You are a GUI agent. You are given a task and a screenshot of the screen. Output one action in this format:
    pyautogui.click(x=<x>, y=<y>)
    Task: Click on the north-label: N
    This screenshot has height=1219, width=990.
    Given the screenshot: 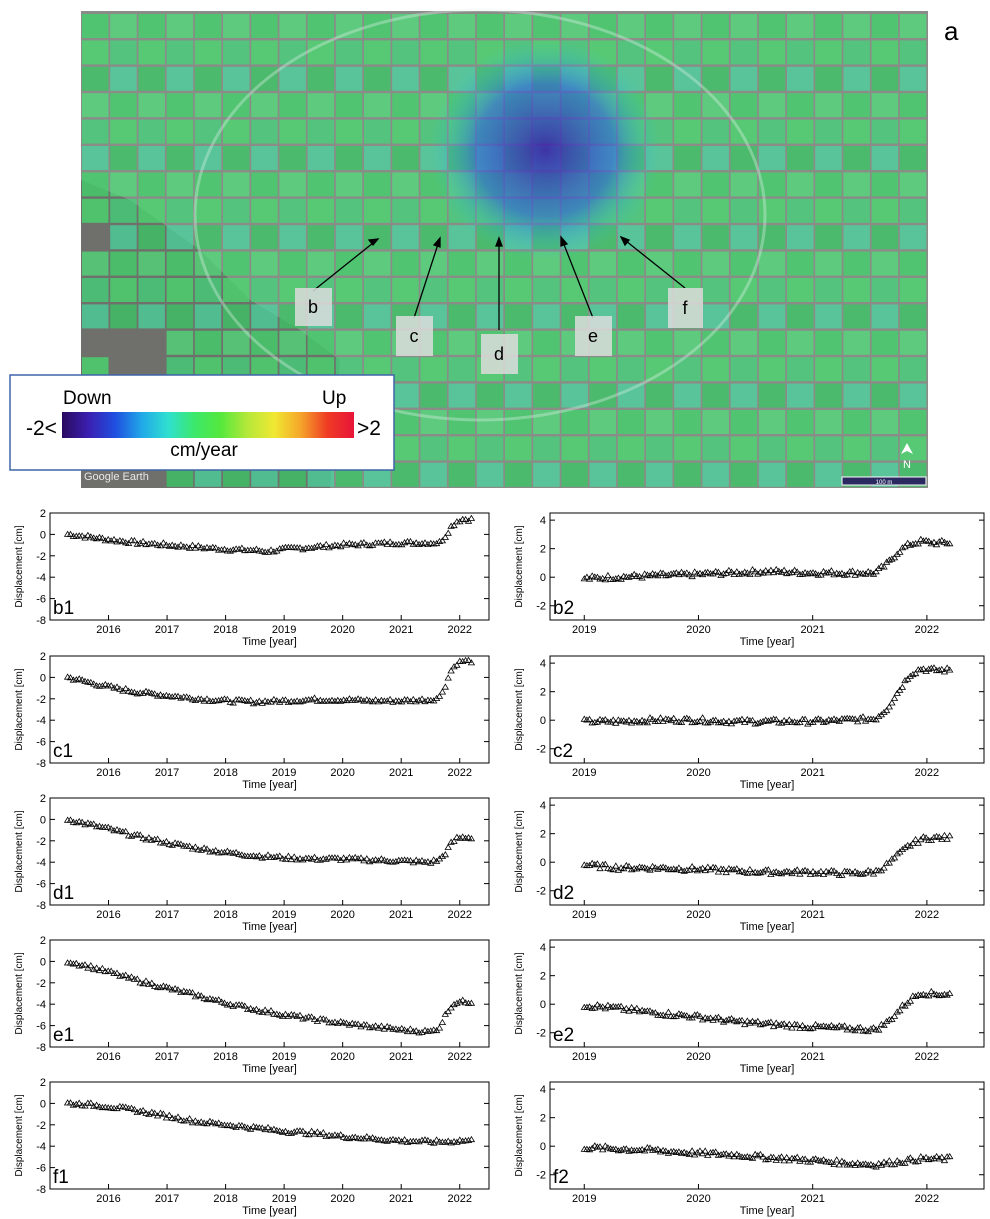 What is the action you would take?
    pyautogui.click(x=907, y=465)
    